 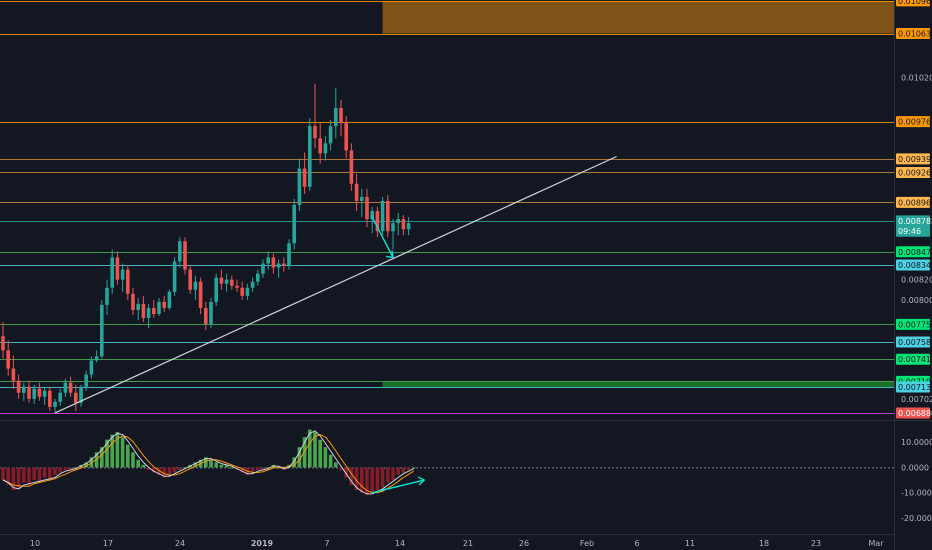 I want to click on price-badge-3: 0.009397, so click(x=914, y=159).